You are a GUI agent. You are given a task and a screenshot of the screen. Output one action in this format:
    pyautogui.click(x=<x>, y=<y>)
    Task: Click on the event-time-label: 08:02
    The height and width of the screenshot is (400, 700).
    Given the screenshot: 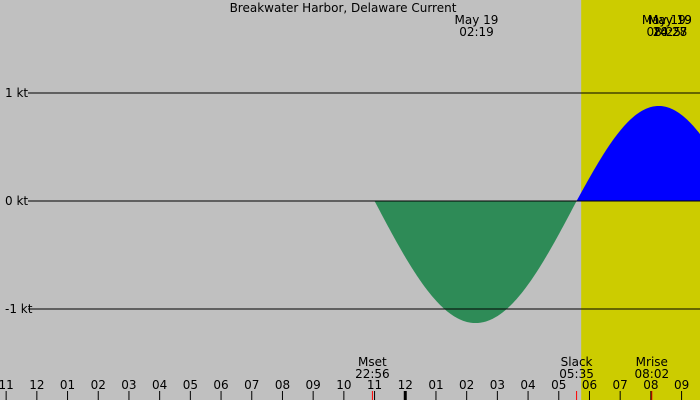 What is the action you would take?
    pyautogui.click(x=652, y=374)
    